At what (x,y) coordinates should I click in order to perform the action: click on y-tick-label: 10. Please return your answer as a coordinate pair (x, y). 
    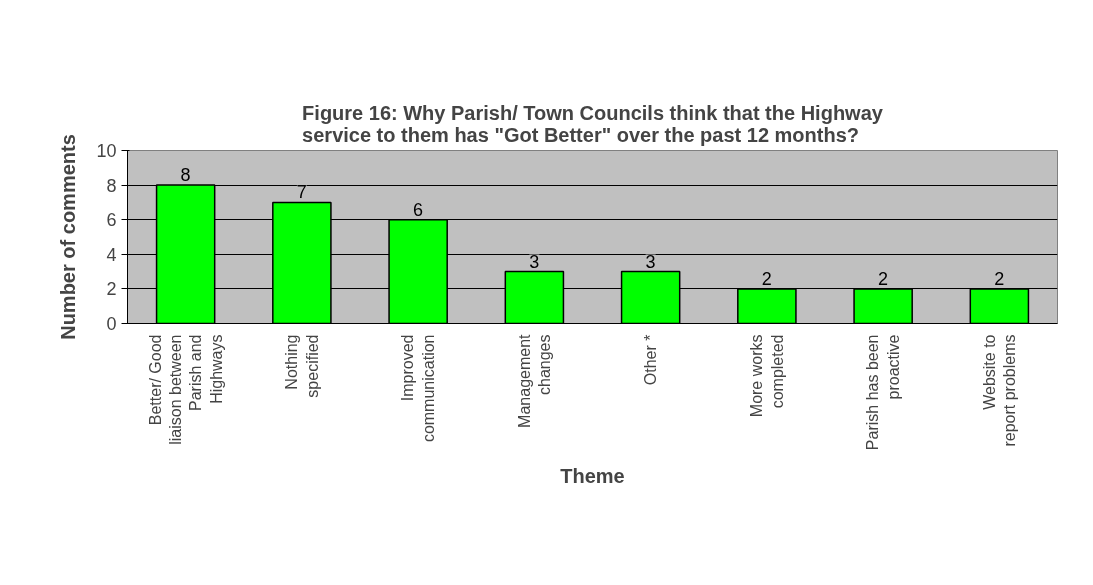
    Looking at the image, I should click on (106, 151).